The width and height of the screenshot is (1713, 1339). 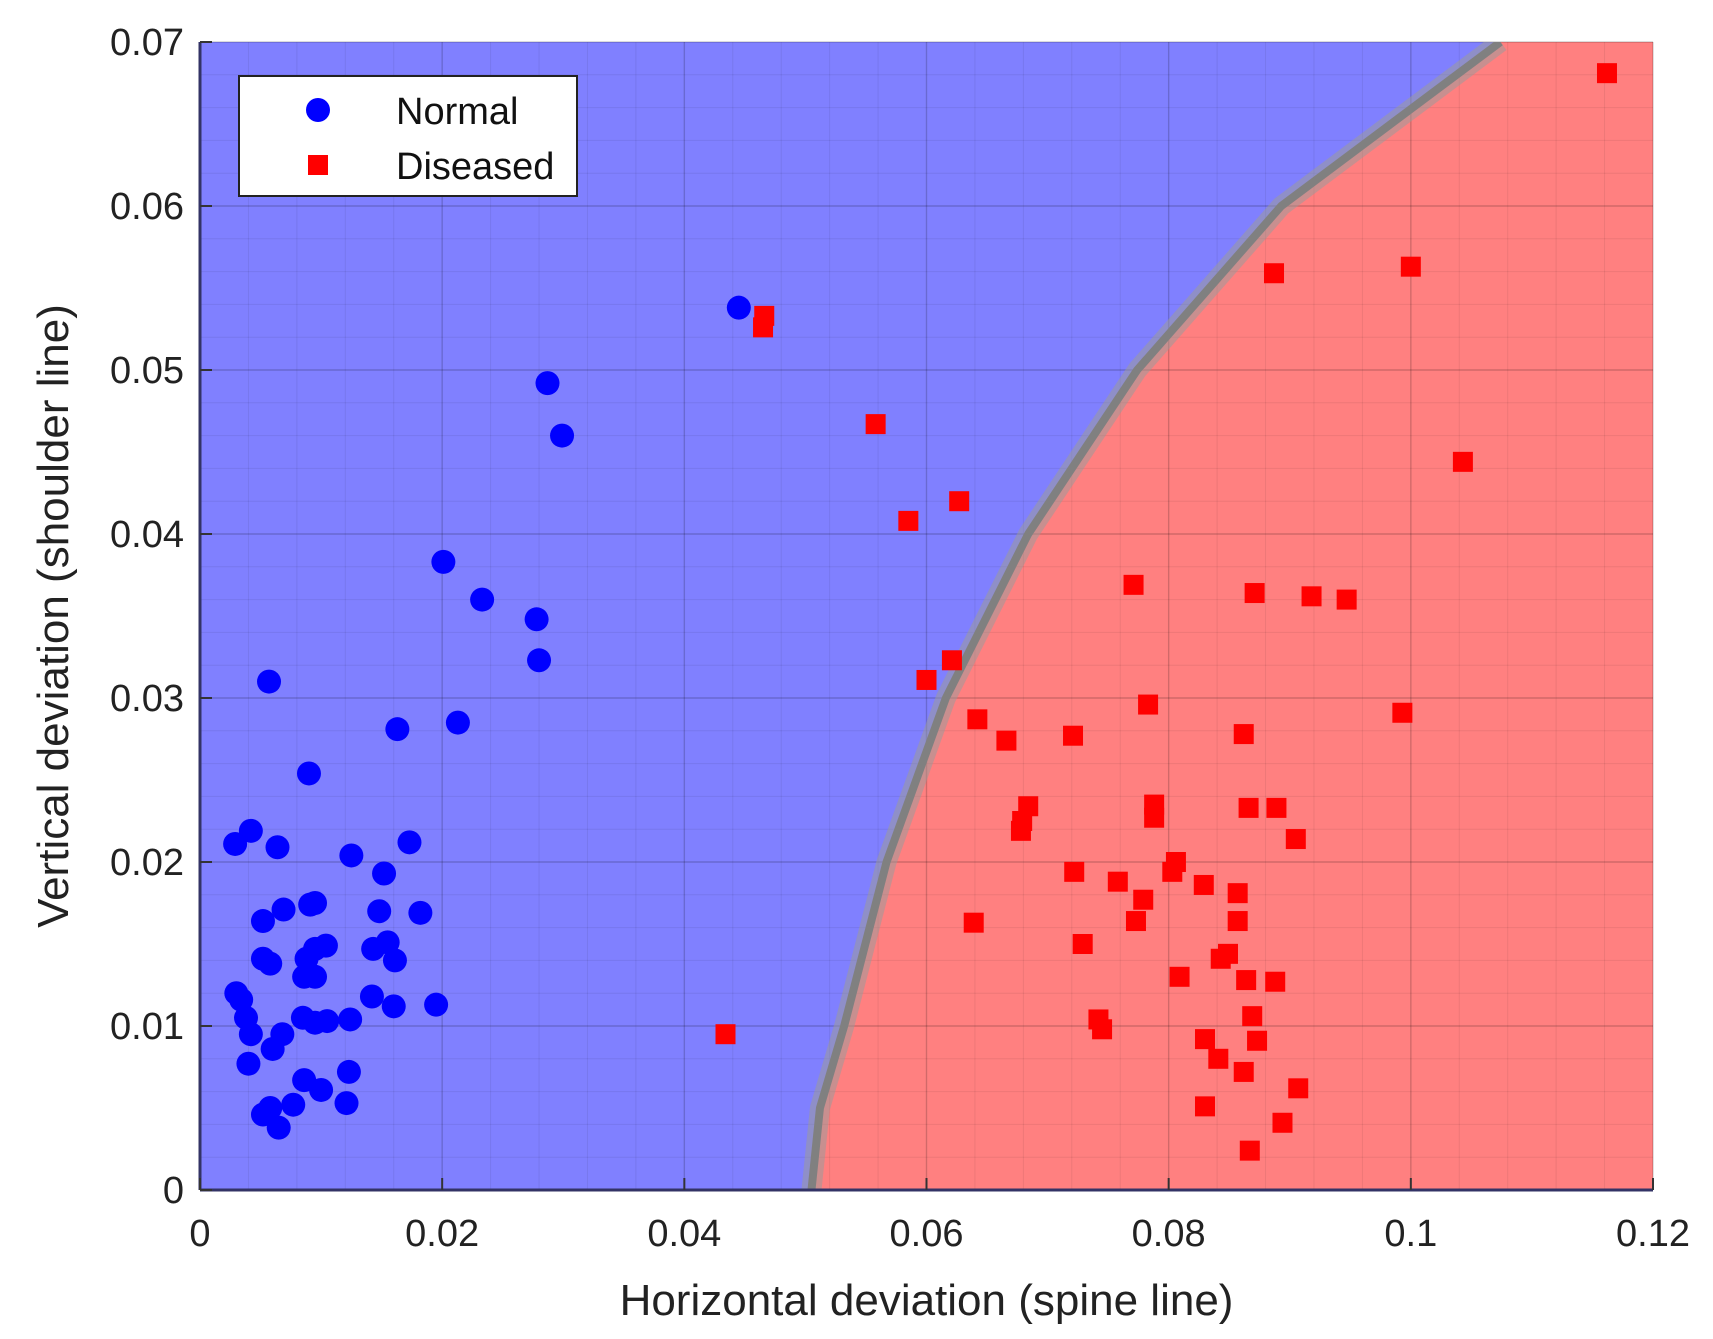 What do you see at coordinates (927, 1234) in the screenshot?
I see `x-tick-label: 0.06` at bounding box center [927, 1234].